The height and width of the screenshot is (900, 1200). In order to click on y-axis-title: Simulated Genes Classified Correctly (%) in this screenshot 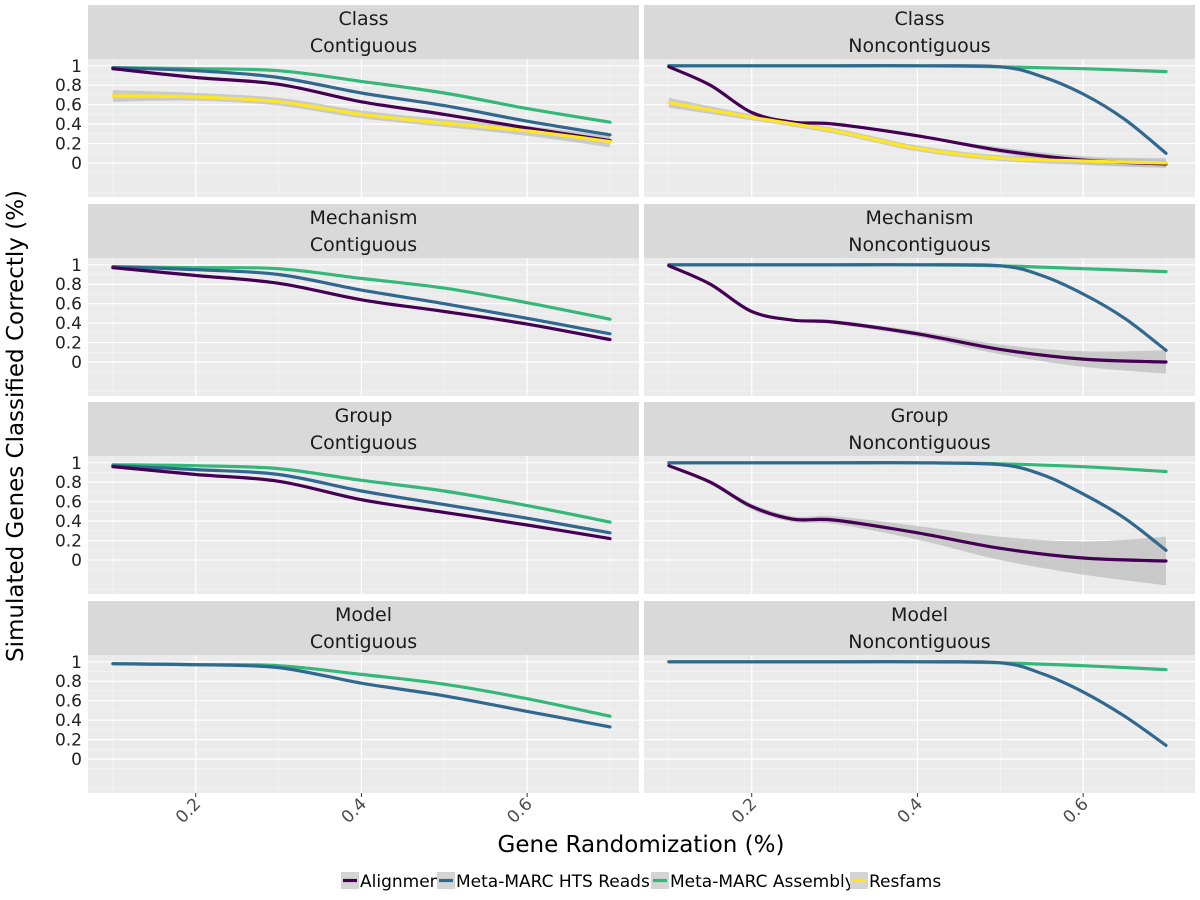, I will do `click(16, 426)`.